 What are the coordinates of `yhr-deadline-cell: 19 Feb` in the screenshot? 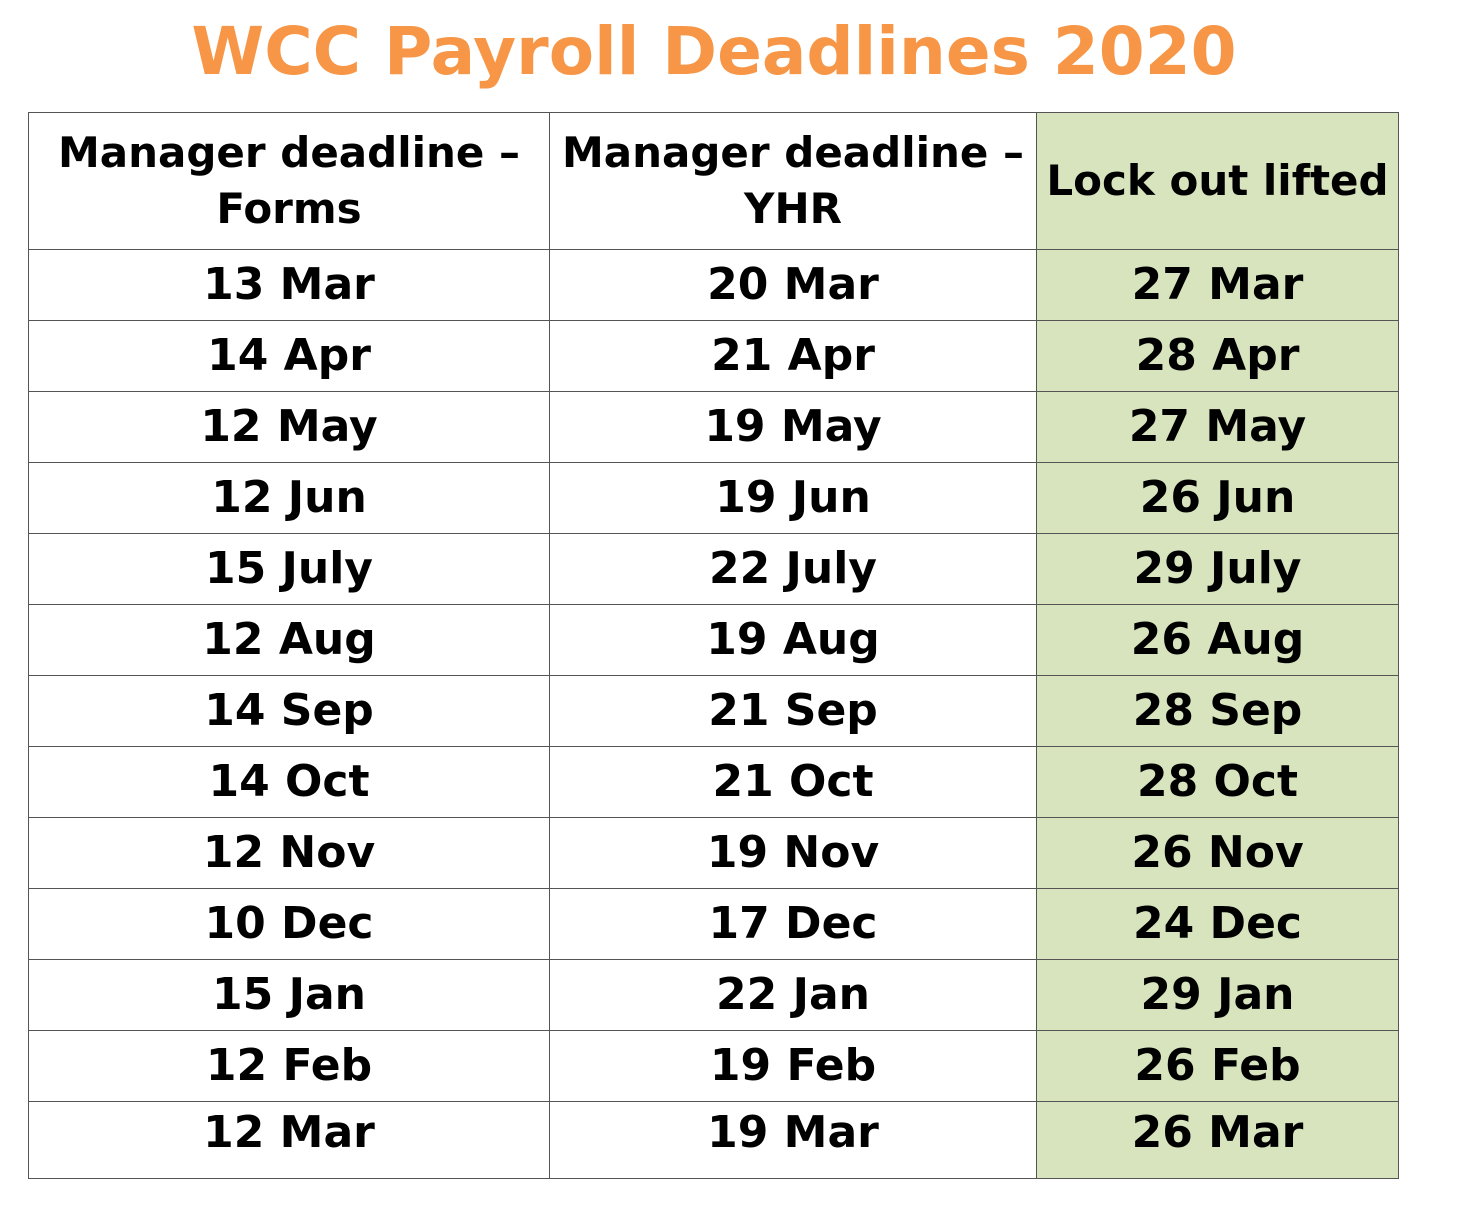 It's located at (793, 1066).